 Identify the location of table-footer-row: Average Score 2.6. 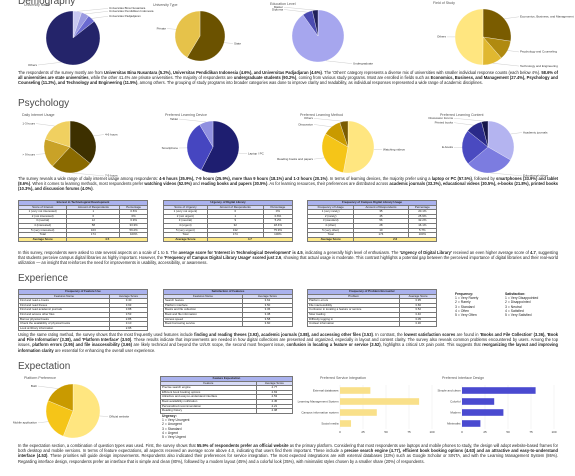
(371, 239).